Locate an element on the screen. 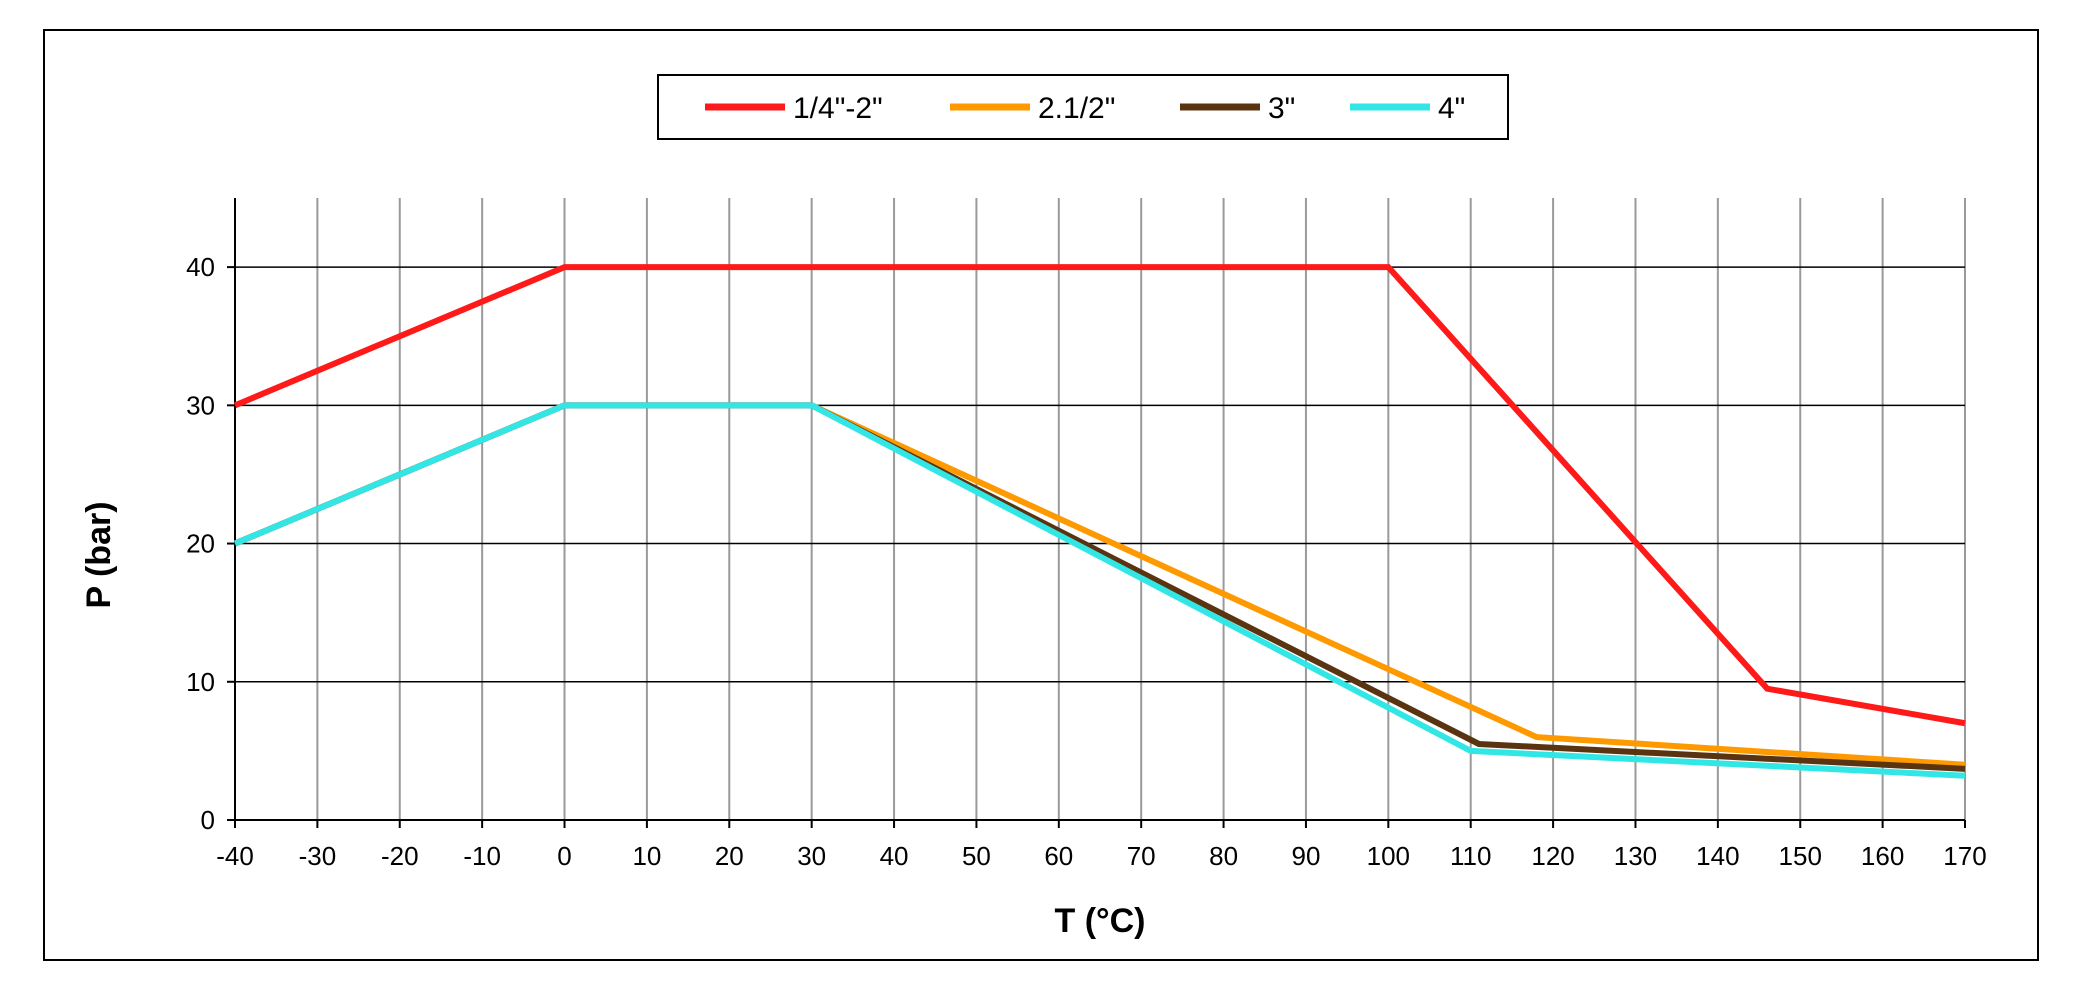  x-tick-label: 160 is located at coordinates (1882, 856).